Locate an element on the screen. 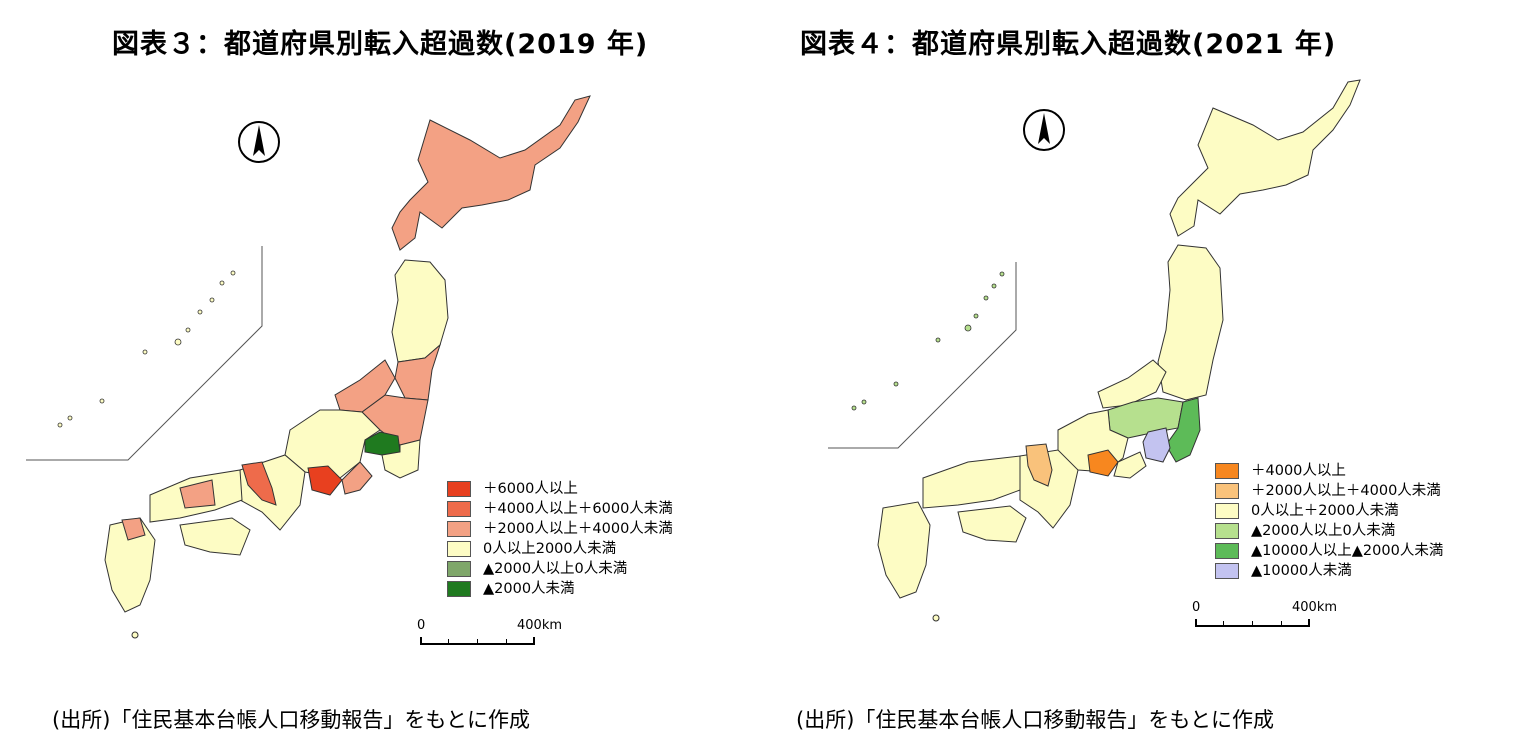 The height and width of the screenshot is (752, 1516). legend-item: ▲10000人未満 is located at coordinates (1329, 571).